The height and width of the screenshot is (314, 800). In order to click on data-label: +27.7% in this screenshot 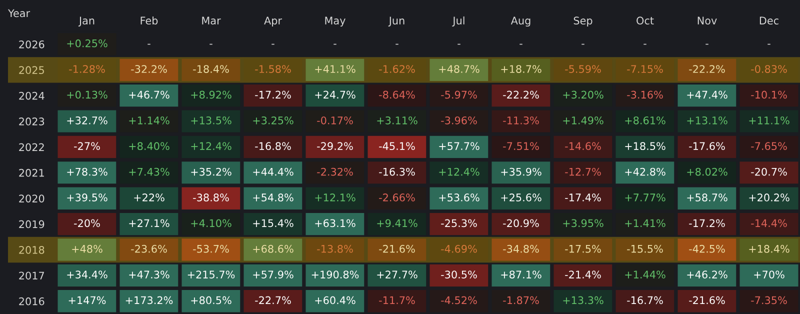, I will do `click(397, 274)`.